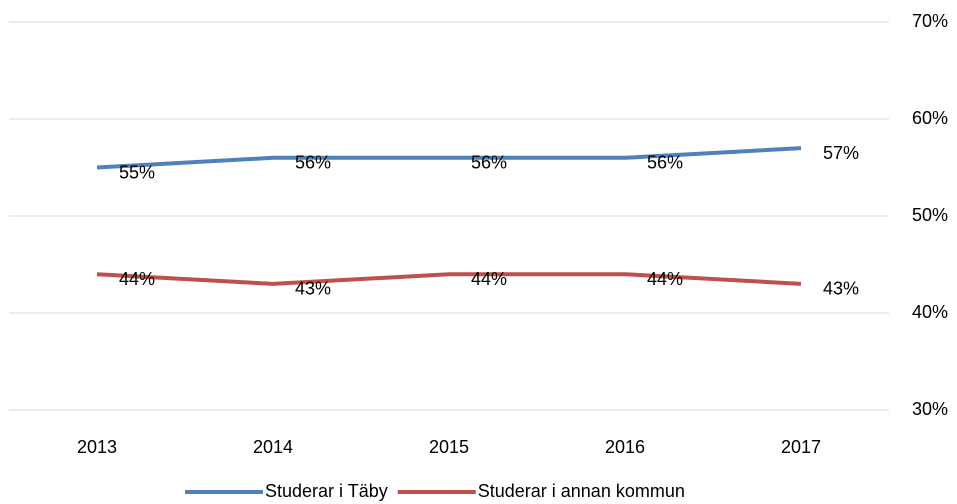 The width and height of the screenshot is (957, 504). What do you see at coordinates (273, 447) in the screenshot?
I see `x-tick-label: 2014` at bounding box center [273, 447].